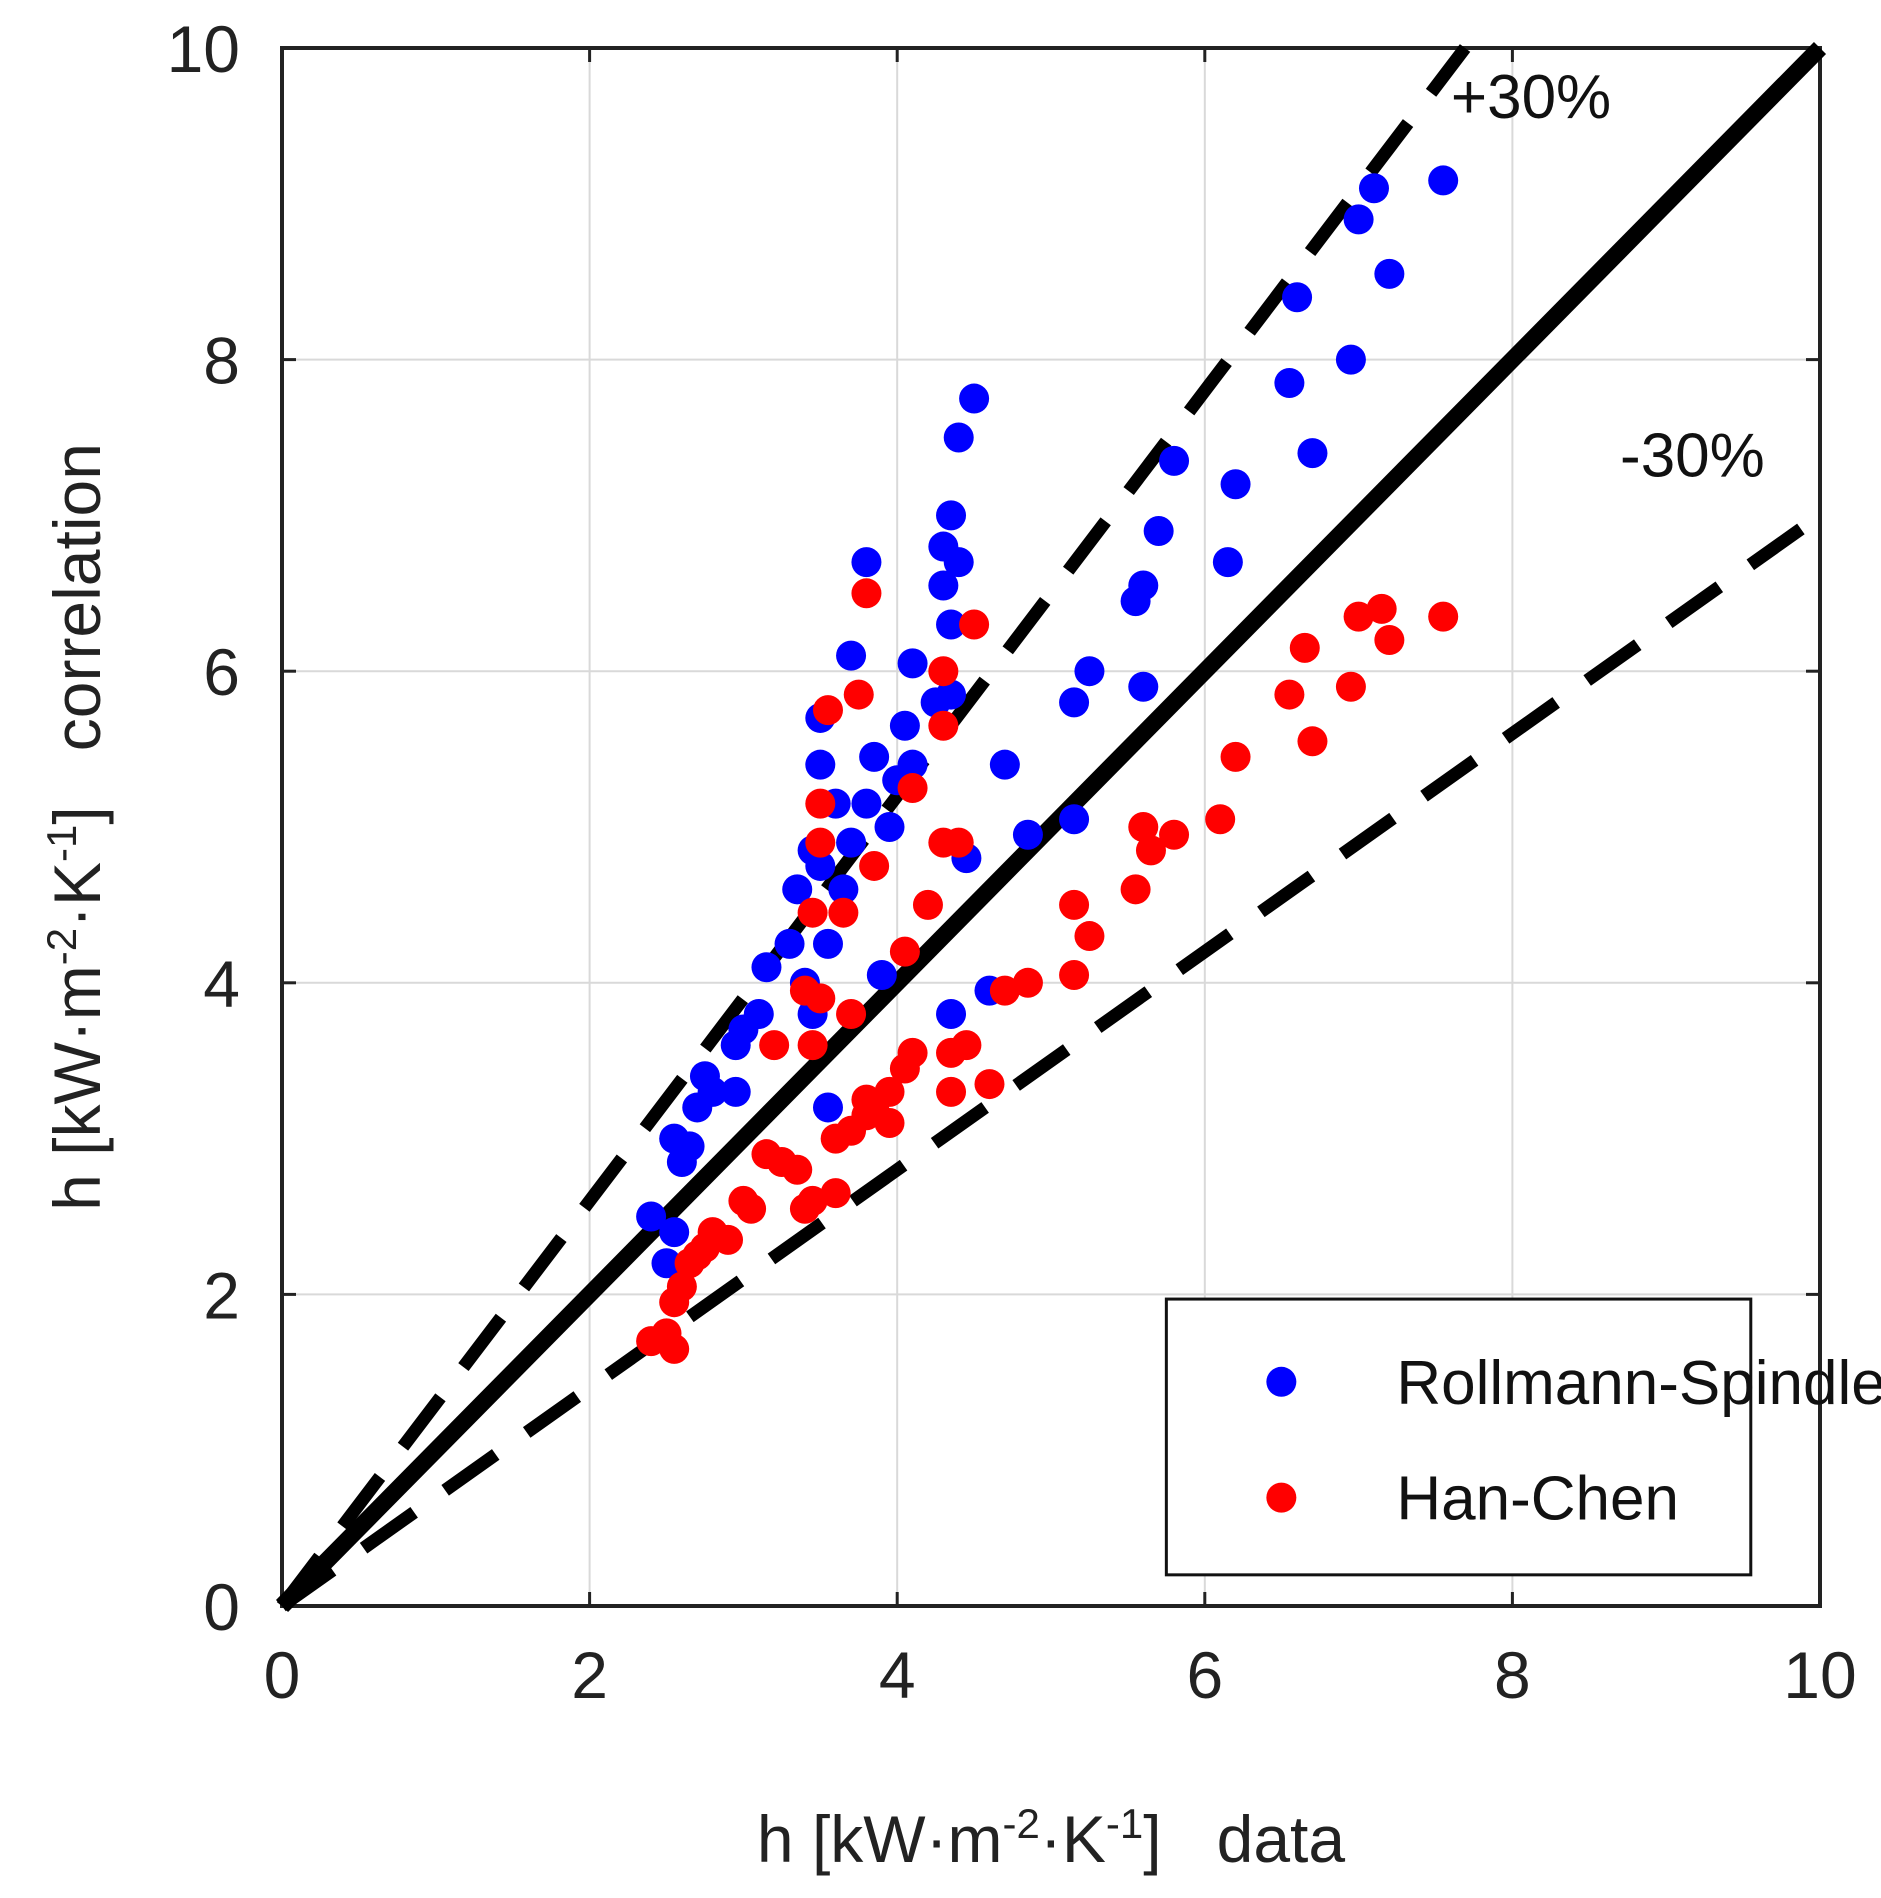  What do you see at coordinates (880, 1839) in the screenshot?
I see `x-axis-label-prefix: h [kW·m` at bounding box center [880, 1839].